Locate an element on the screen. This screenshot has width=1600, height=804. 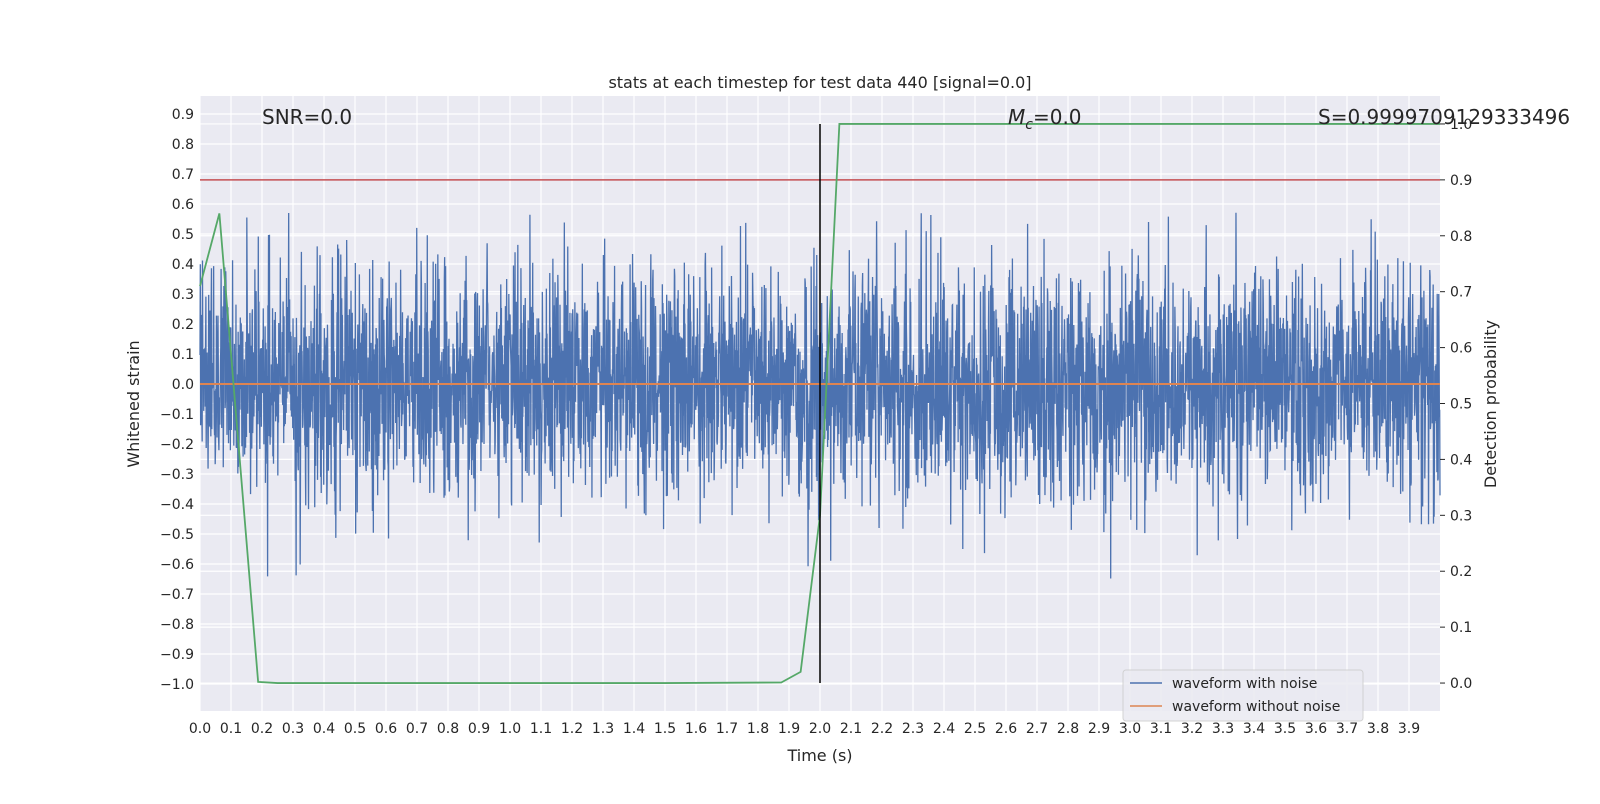
x-tick-label: 1.5 is located at coordinates (665, 729).